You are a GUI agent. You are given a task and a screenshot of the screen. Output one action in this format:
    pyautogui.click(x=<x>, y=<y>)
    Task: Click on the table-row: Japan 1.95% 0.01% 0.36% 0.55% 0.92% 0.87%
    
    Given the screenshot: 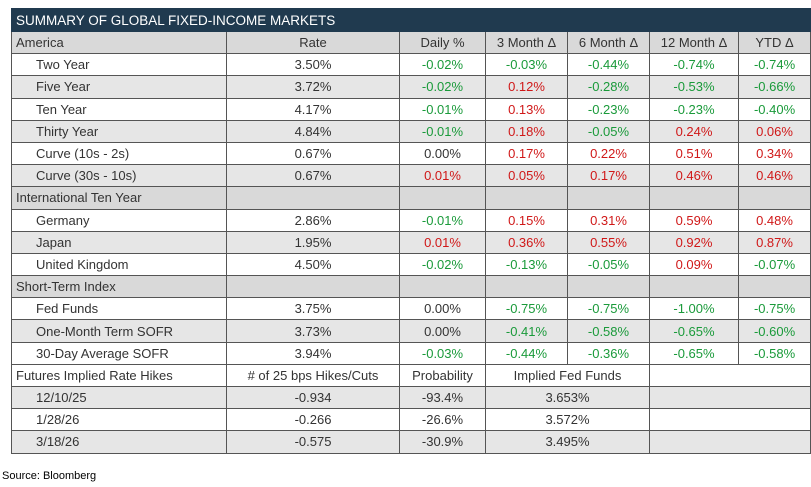 What is the action you would take?
    pyautogui.click(x=411, y=242)
    